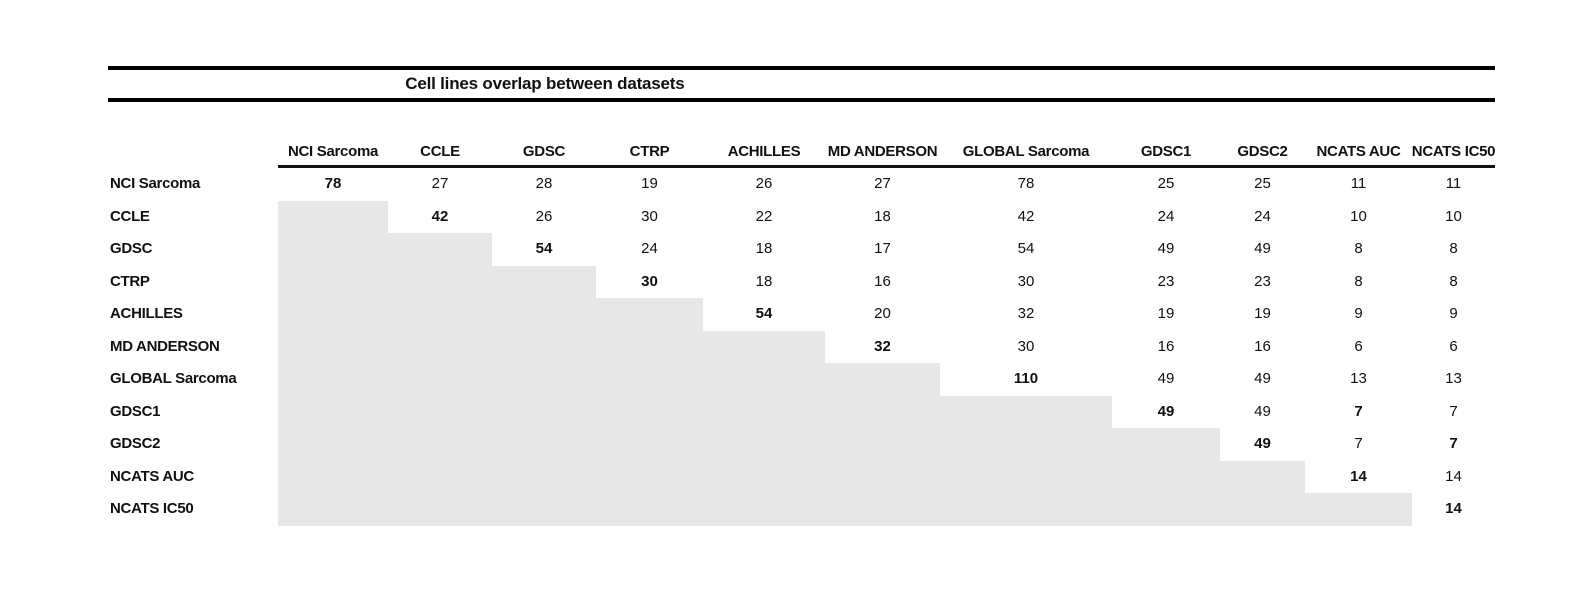  What do you see at coordinates (333, 153) in the screenshot?
I see `column-header: NCI Sarcoma` at bounding box center [333, 153].